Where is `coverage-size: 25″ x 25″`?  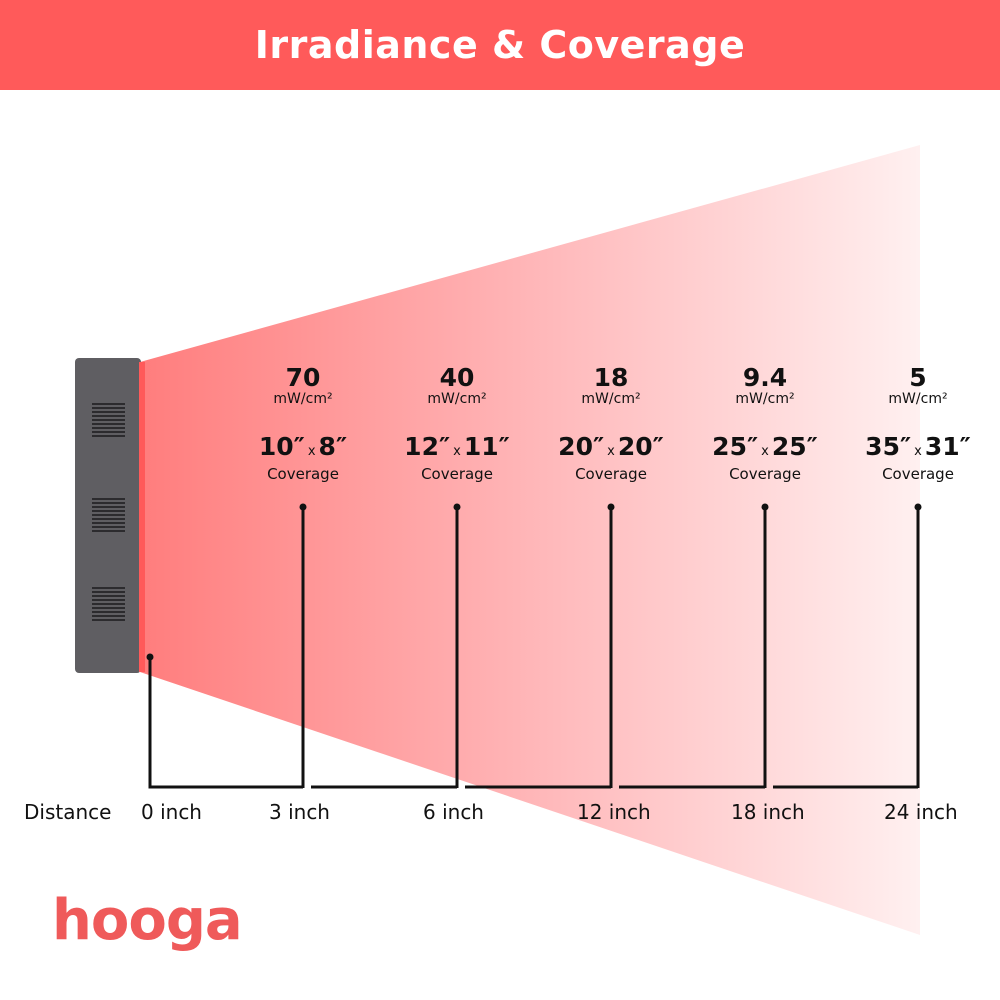
coverage-size: 25″ x 25″ is located at coordinates (765, 449).